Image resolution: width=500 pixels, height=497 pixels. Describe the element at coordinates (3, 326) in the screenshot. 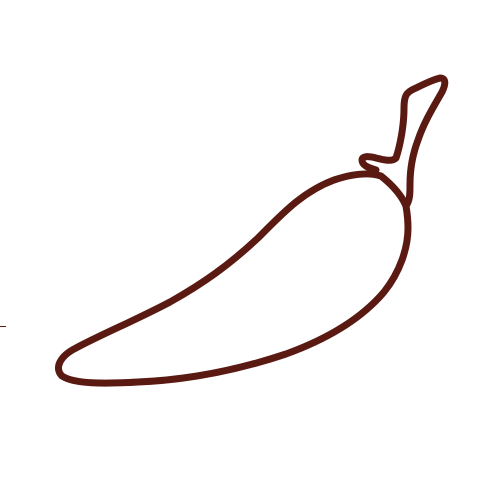

I see `edge-tick-mark` at that location.